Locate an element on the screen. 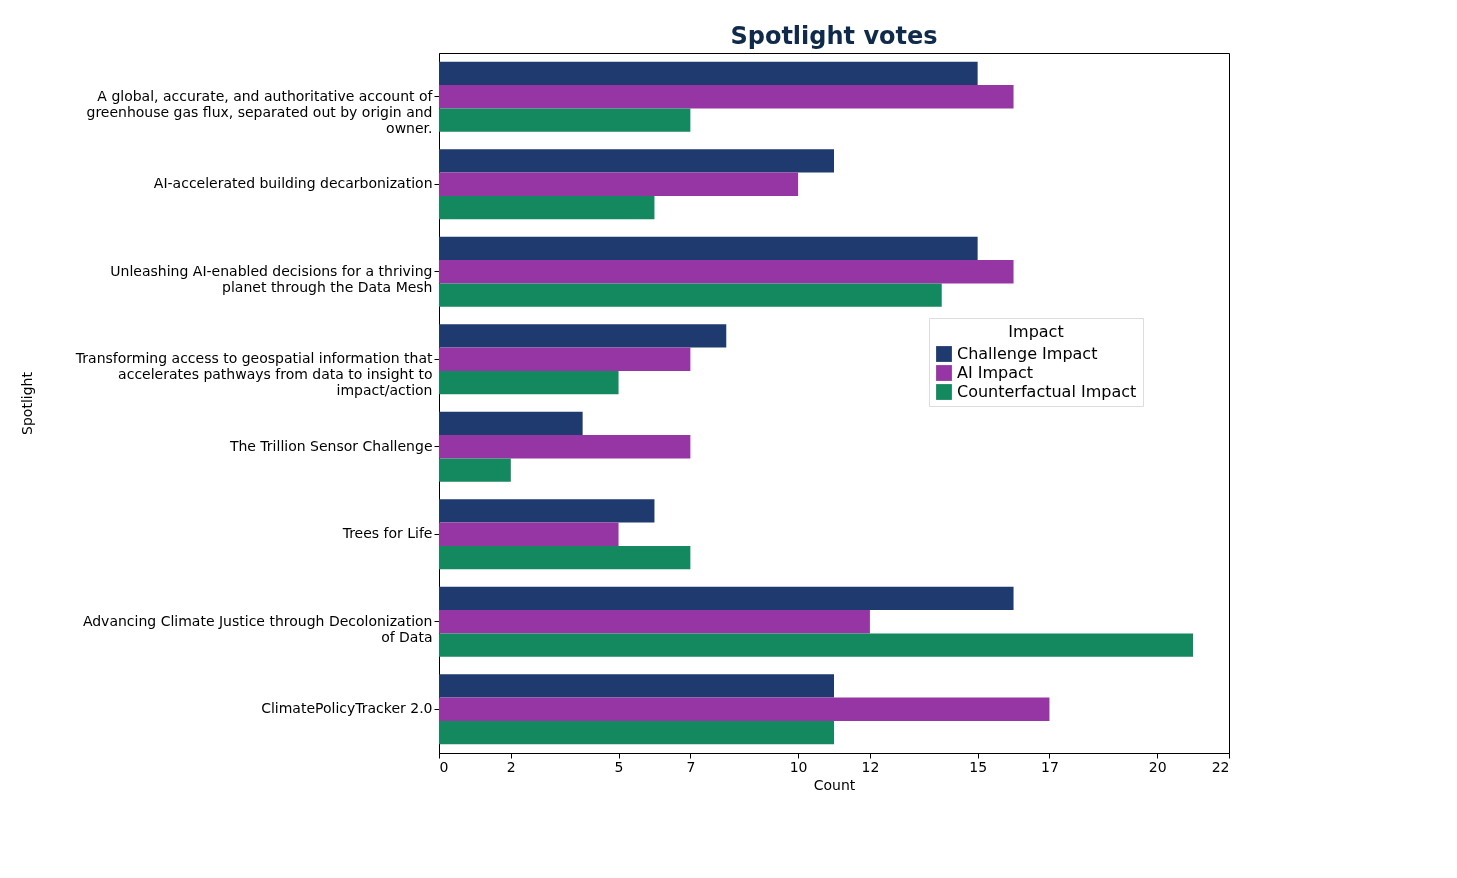 Image resolution: width=1457 pixels, height=878 pixels. x-tick-label: 12 is located at coordinates (870, 766).